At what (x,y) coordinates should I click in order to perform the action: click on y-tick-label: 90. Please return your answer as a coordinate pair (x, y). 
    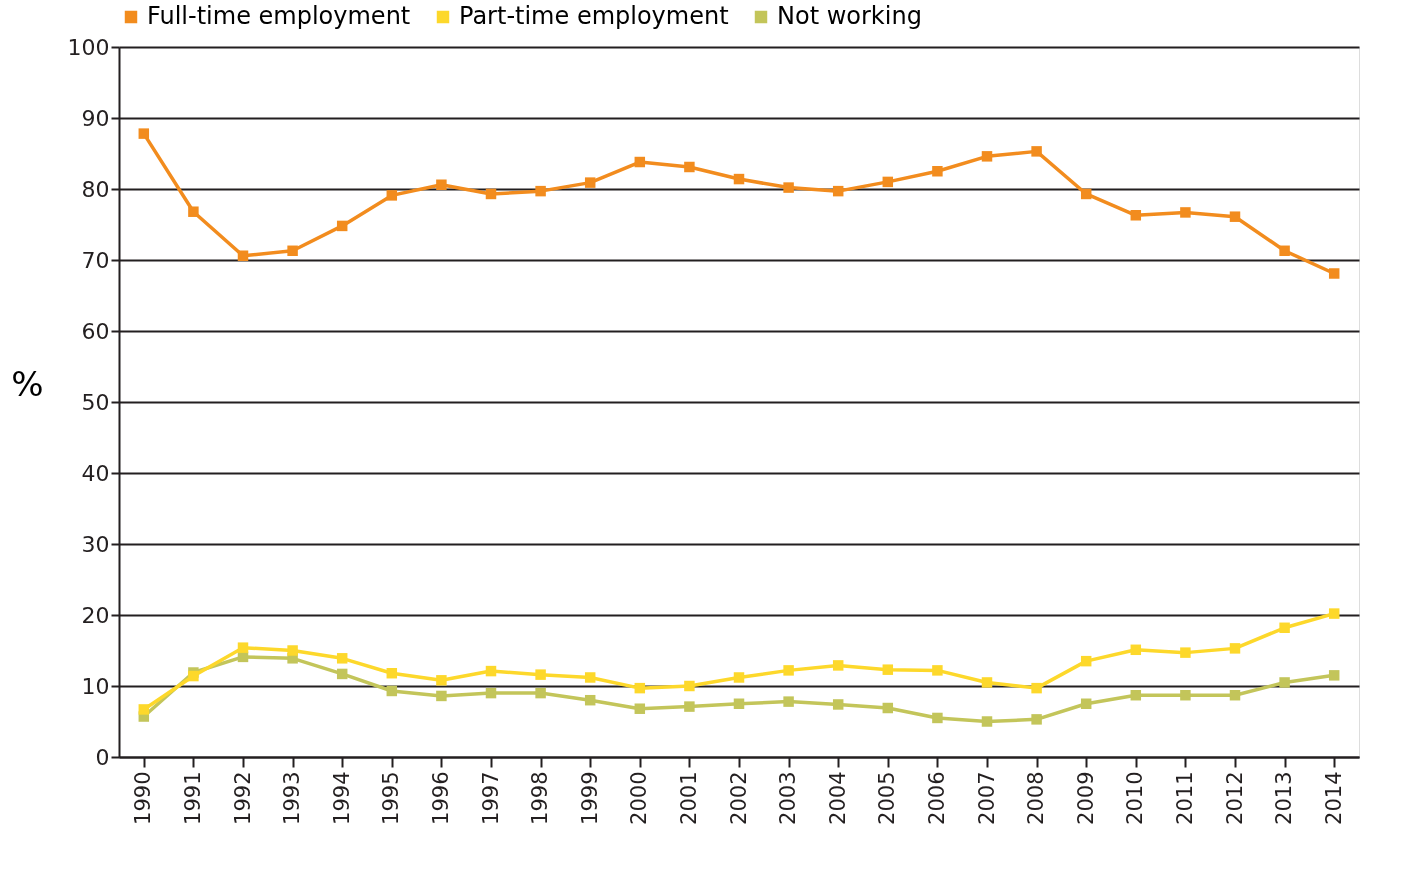
    Looking at the image, I should click on (95, 118).